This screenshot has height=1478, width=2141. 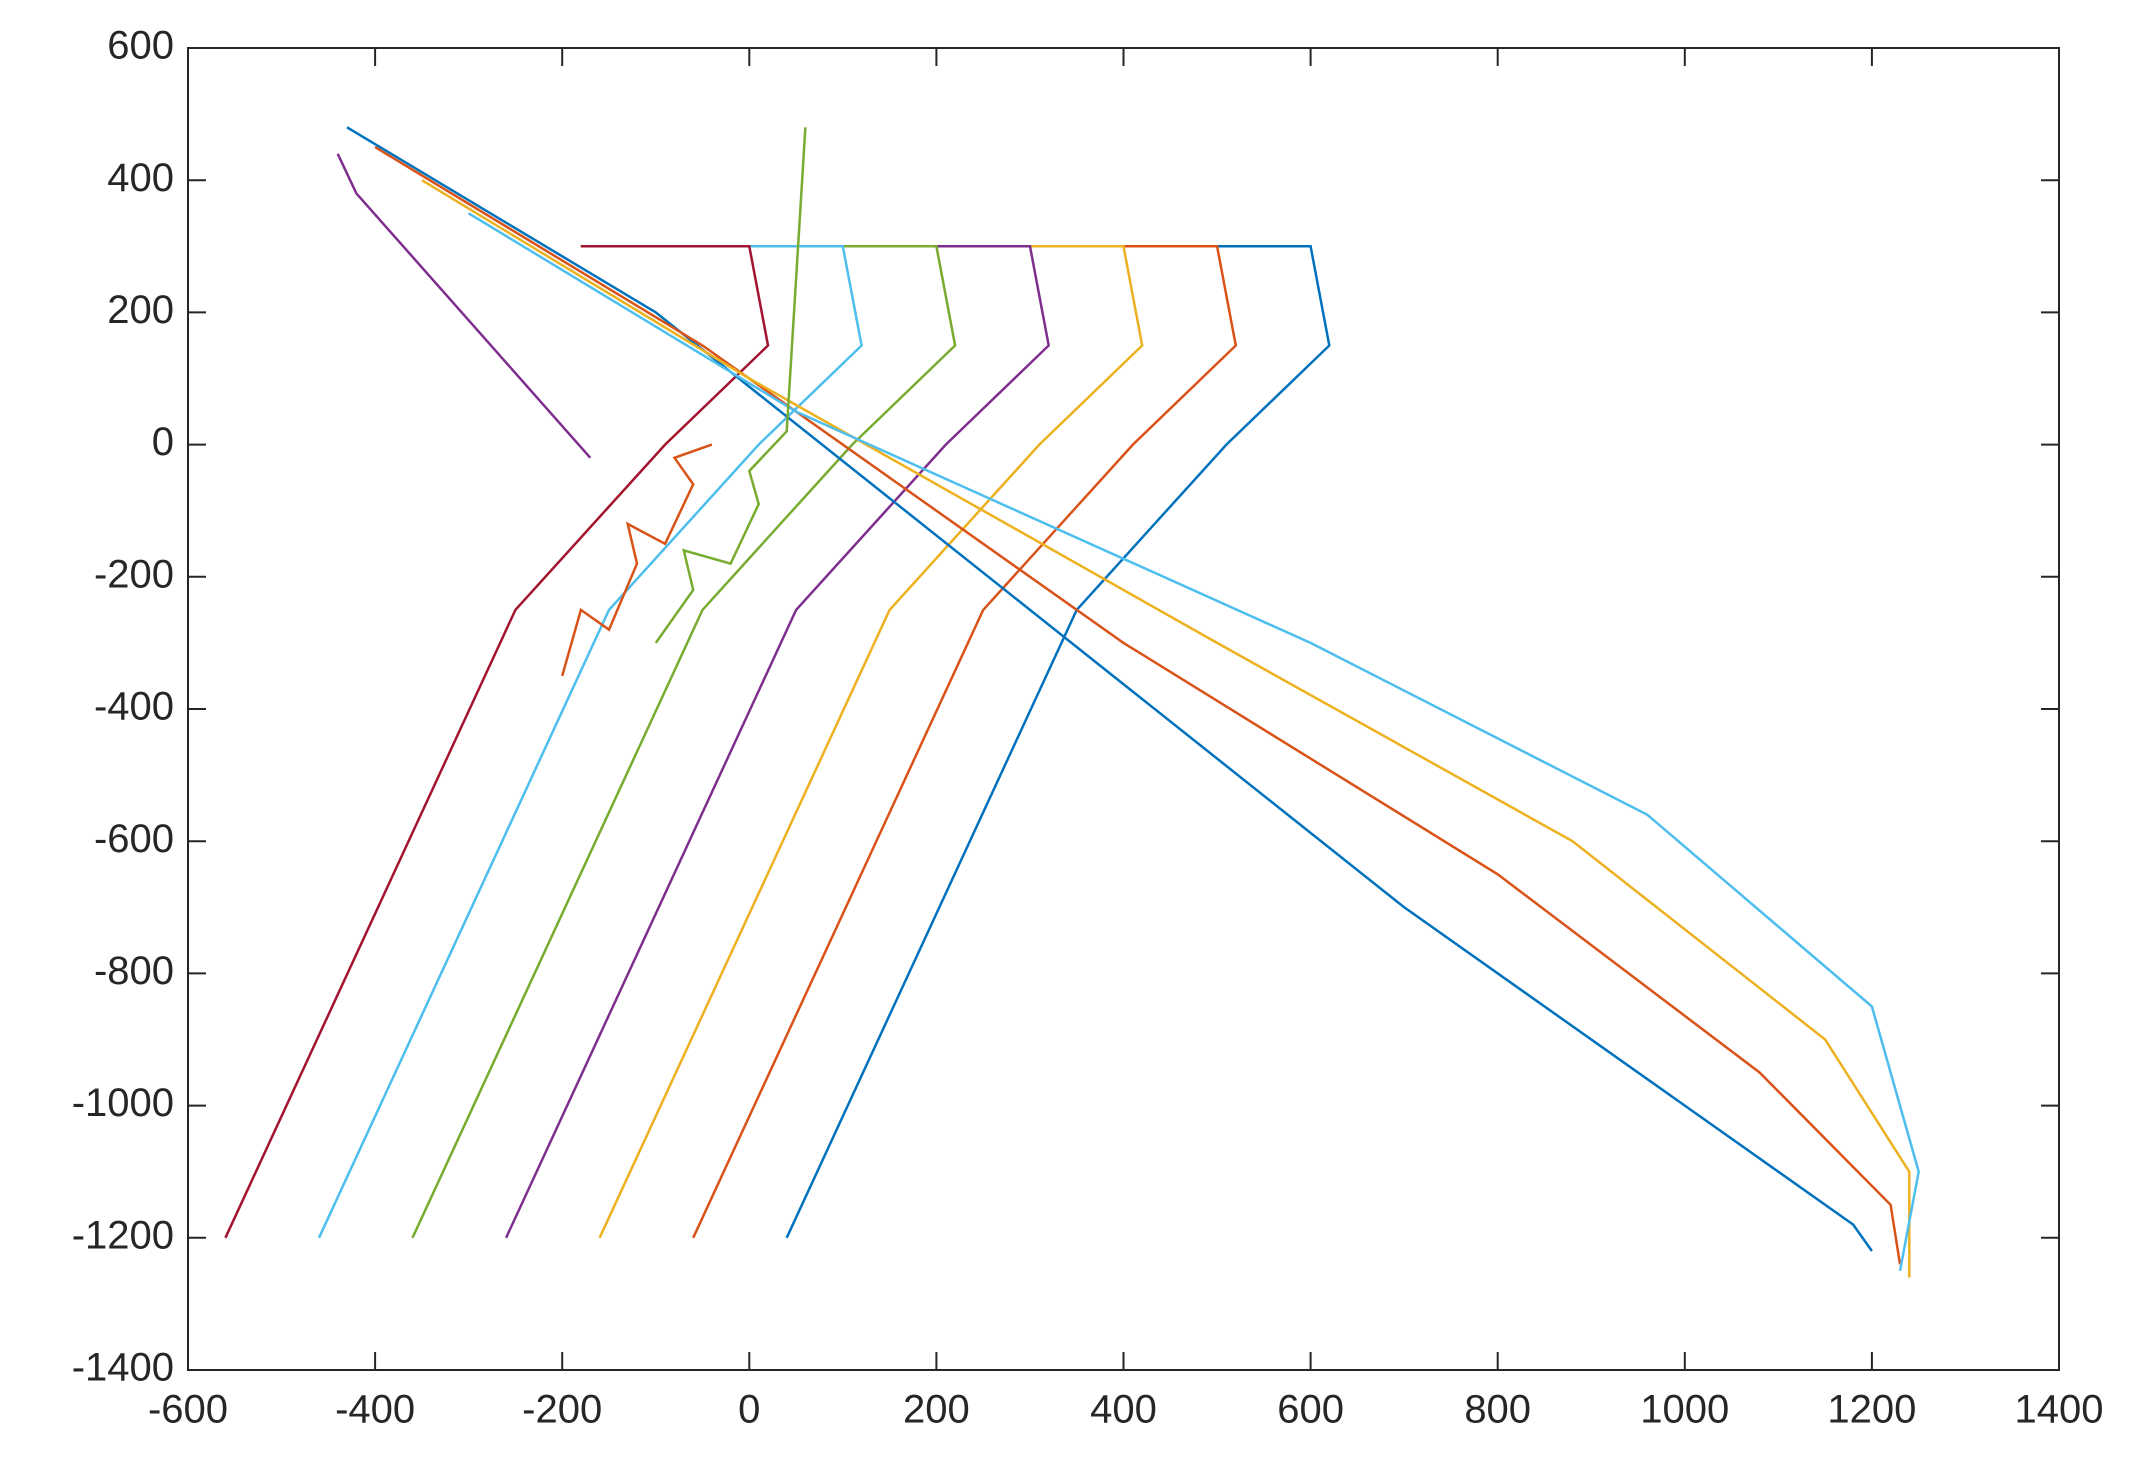 I want to click on y-tick-label: -1400, so click(x=123, y=1368).